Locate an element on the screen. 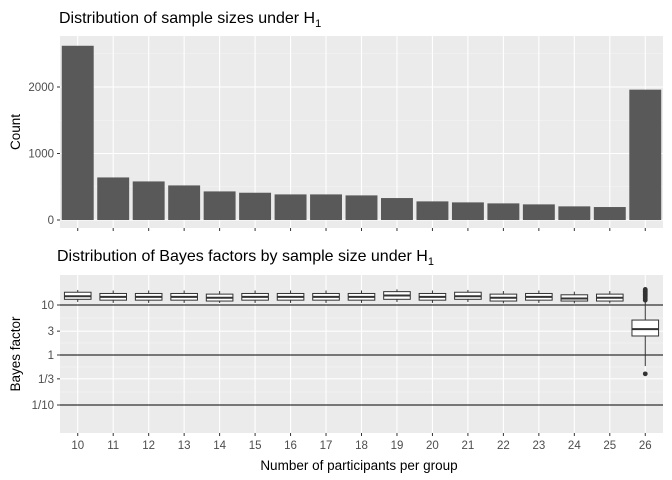 Image resolution: width=672 pixels, height=480 pixels. bottom-x-tick-label: 25 is located at coordinates (609, 446).